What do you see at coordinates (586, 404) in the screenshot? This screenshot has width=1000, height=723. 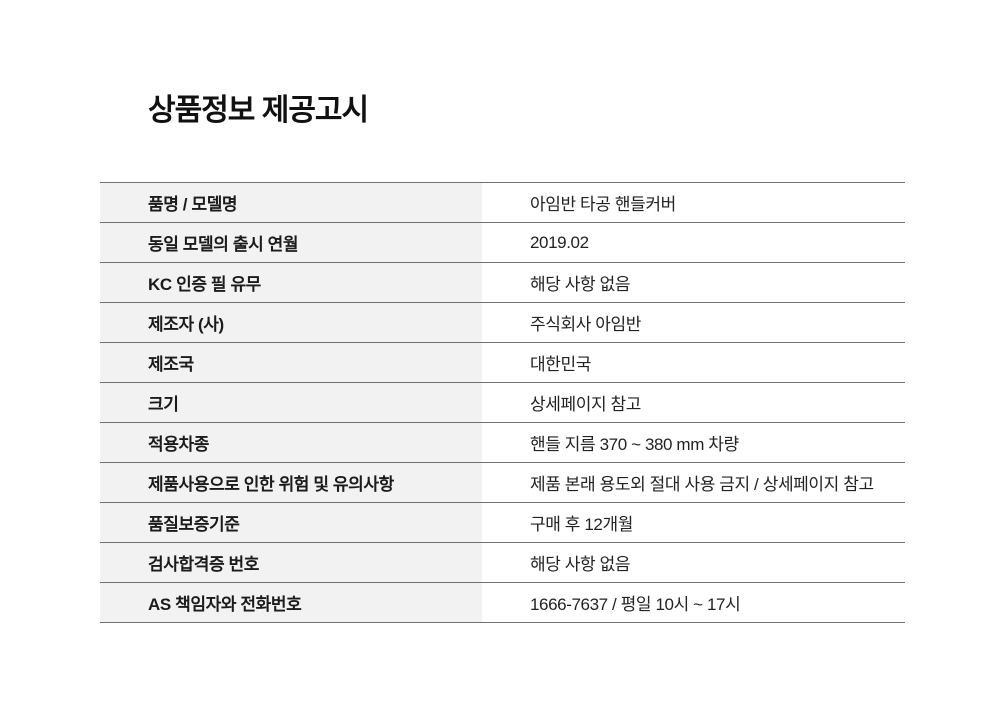 I see `row-value: 상세페이지 참고` at bounding box center [586, 404].